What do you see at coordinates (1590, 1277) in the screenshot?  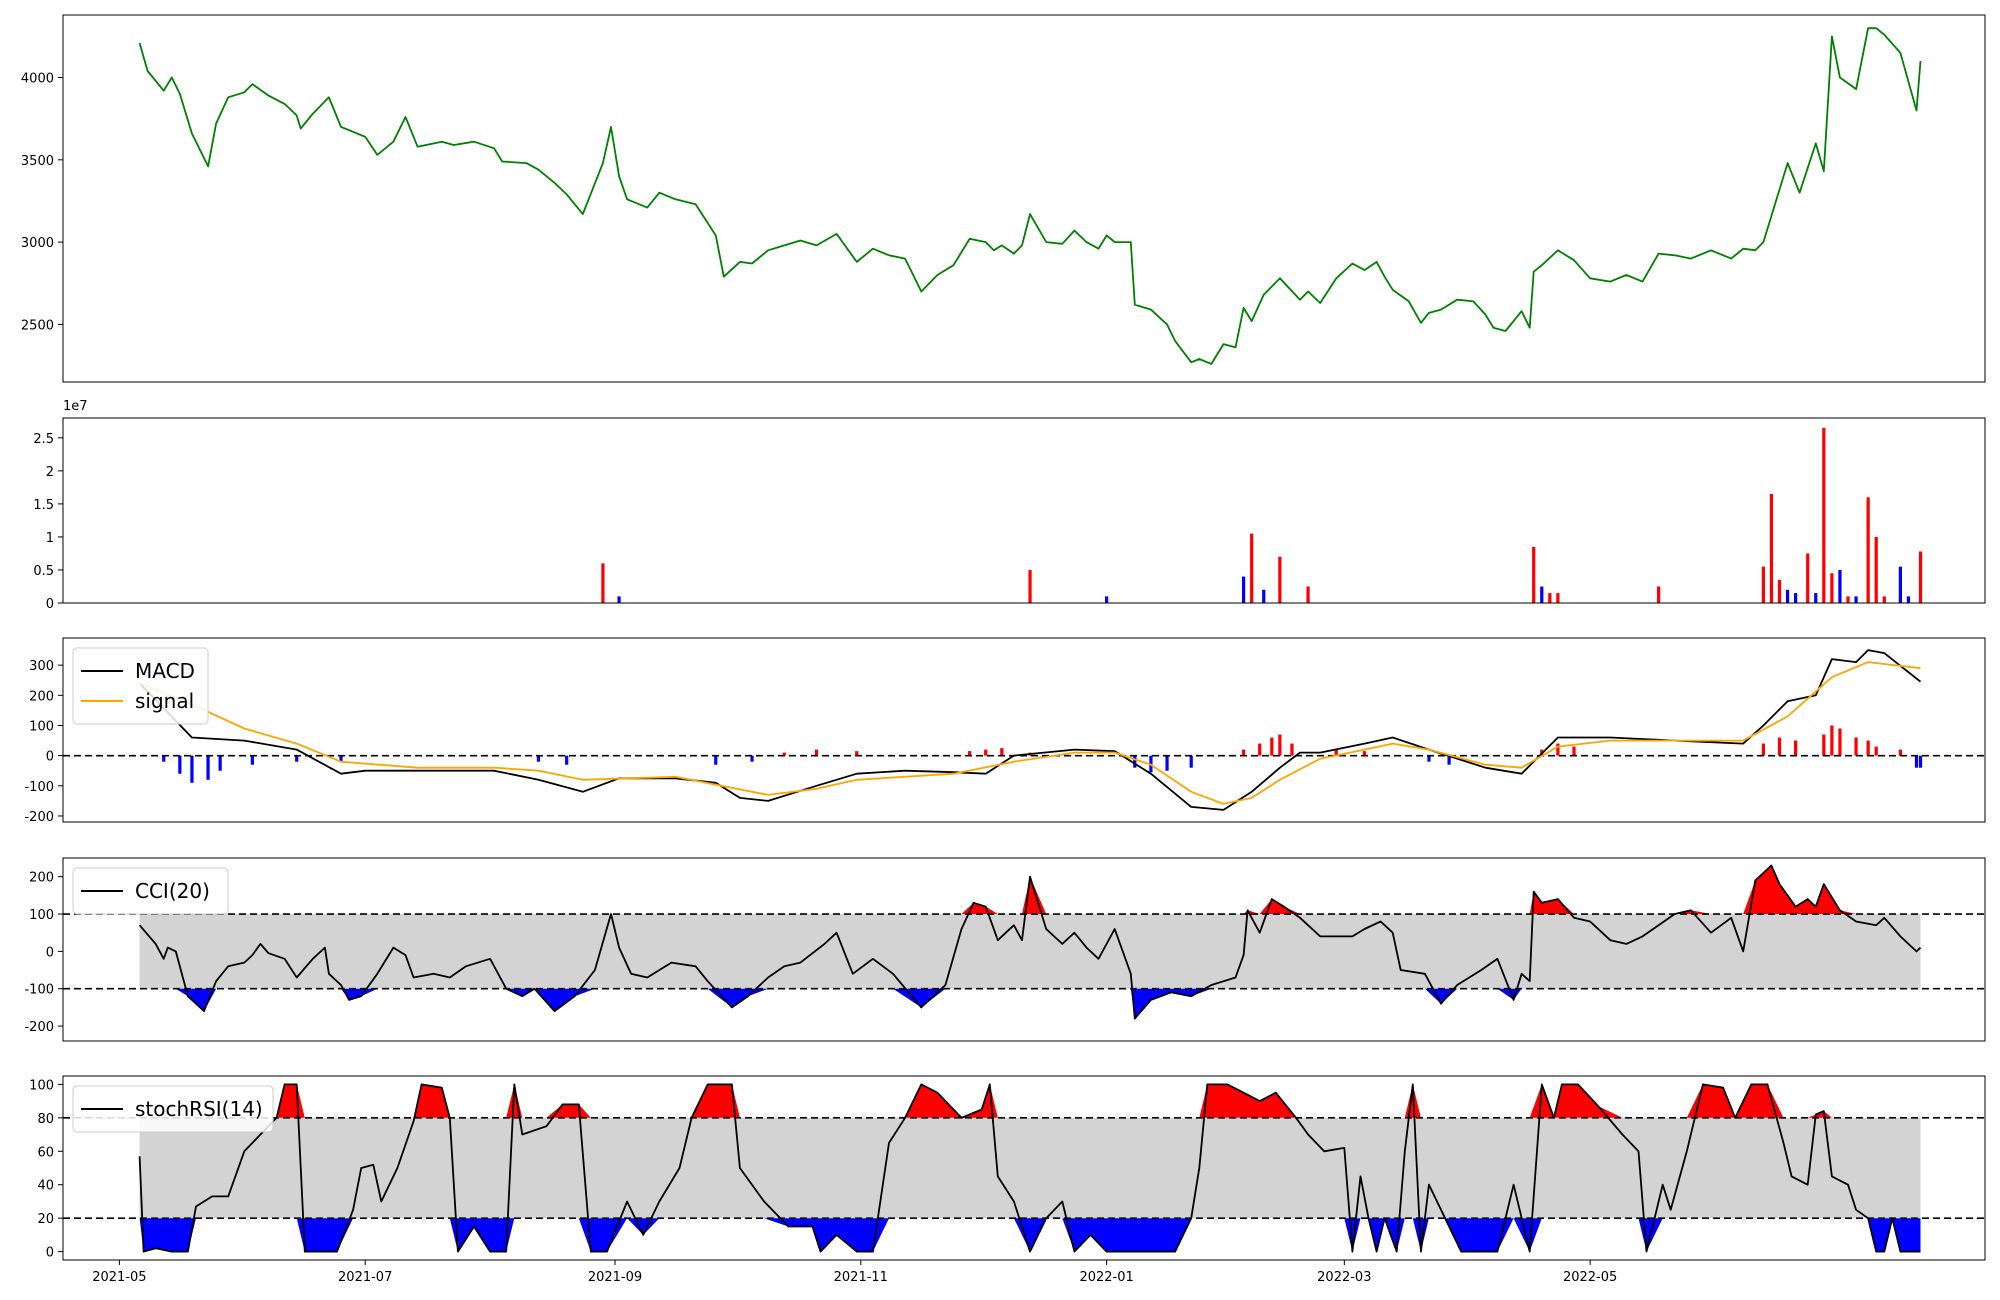 I see `x-tick-label: 2022-05` at bounding box center [1590, 1277].